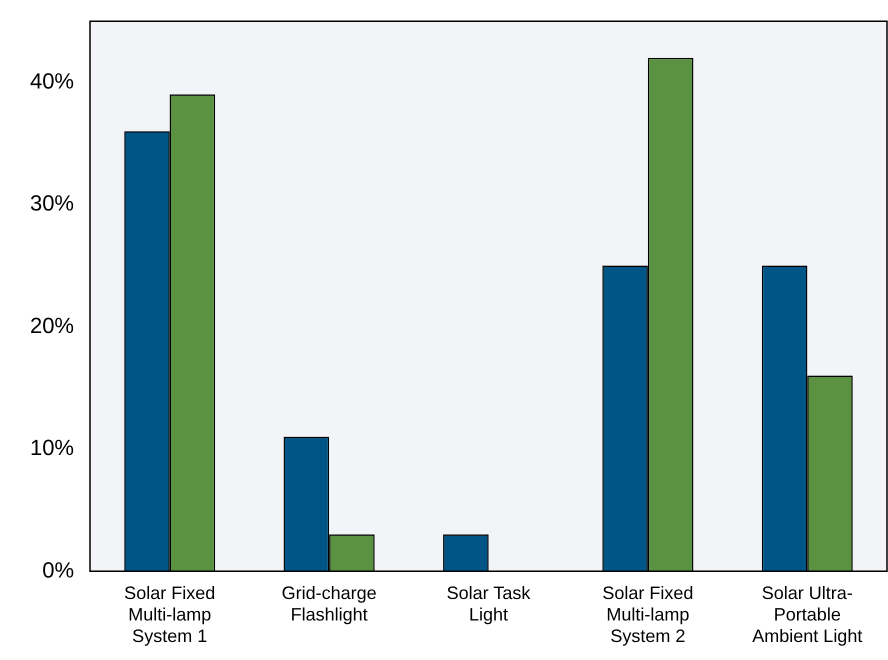 This screenshot has width=888, height=660. What do you see at coordinates (52, 81) in the screenshot?
I see `y-tick-label: 40%` at bounding box center [52, 81].